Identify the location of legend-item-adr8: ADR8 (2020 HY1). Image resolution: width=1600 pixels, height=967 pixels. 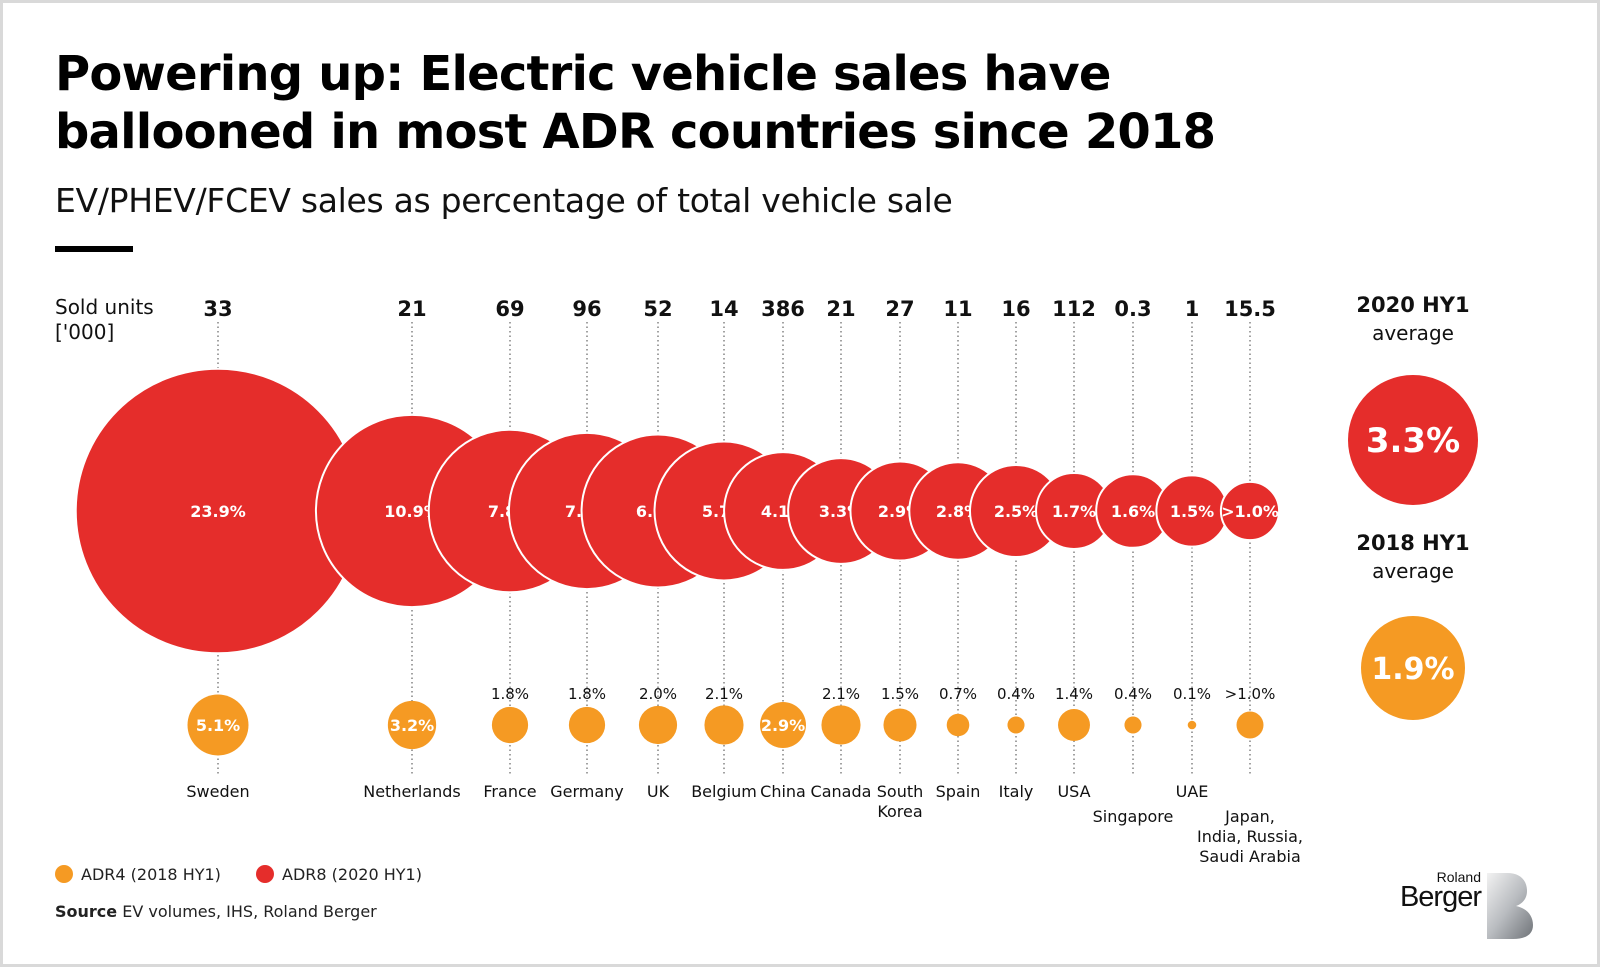
(339, 874).